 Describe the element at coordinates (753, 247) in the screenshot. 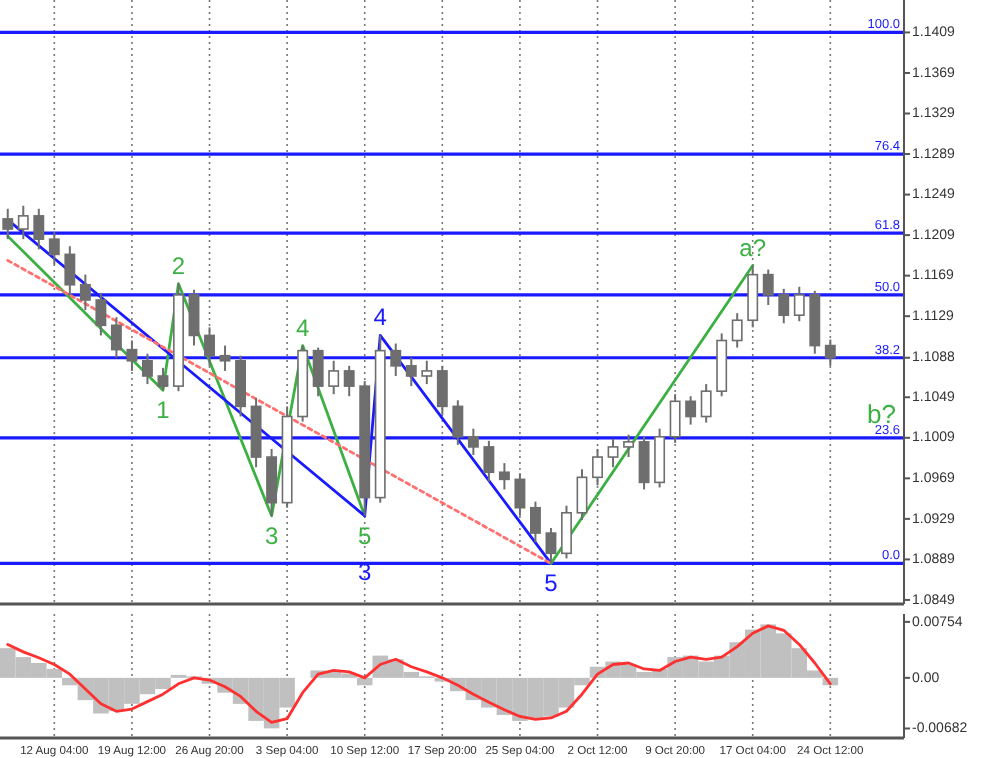

I see `annotation: a?` at that location.